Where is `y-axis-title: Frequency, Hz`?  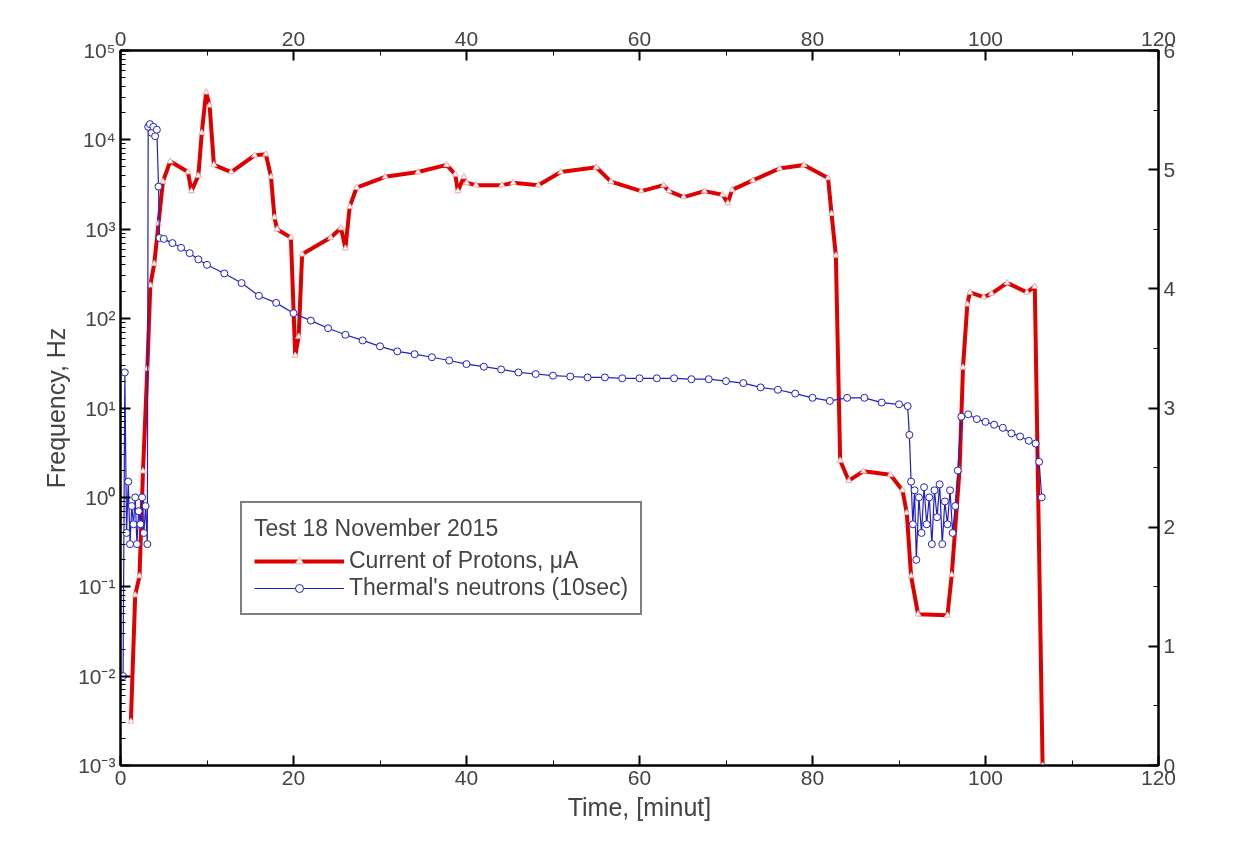 y-axis-title: Frequency, Hz is located at coordinates (56, 408).